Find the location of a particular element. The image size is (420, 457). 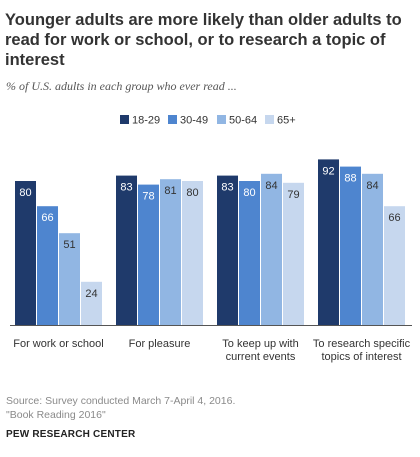

data-label: 51 is located at coordinates (69, 245).